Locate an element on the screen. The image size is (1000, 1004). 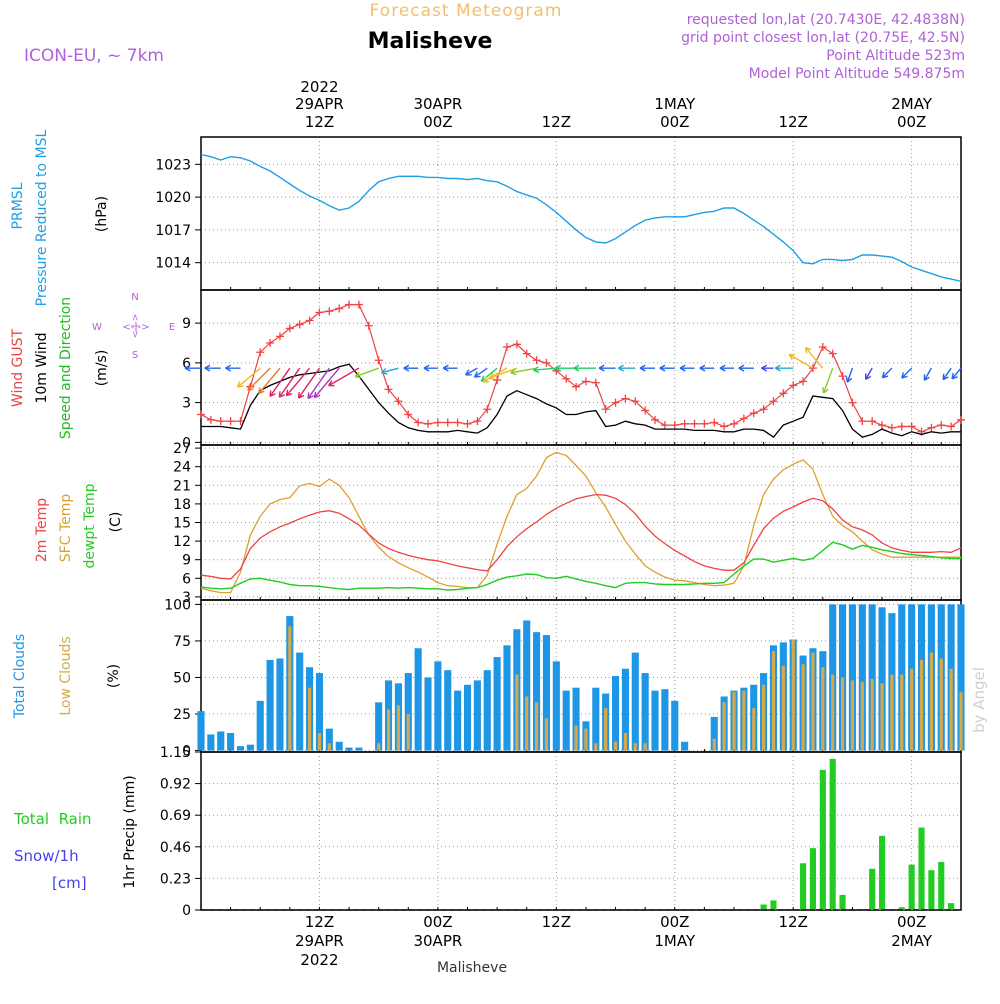
ytick-label: 1023 is located at coordinates (173, 165).